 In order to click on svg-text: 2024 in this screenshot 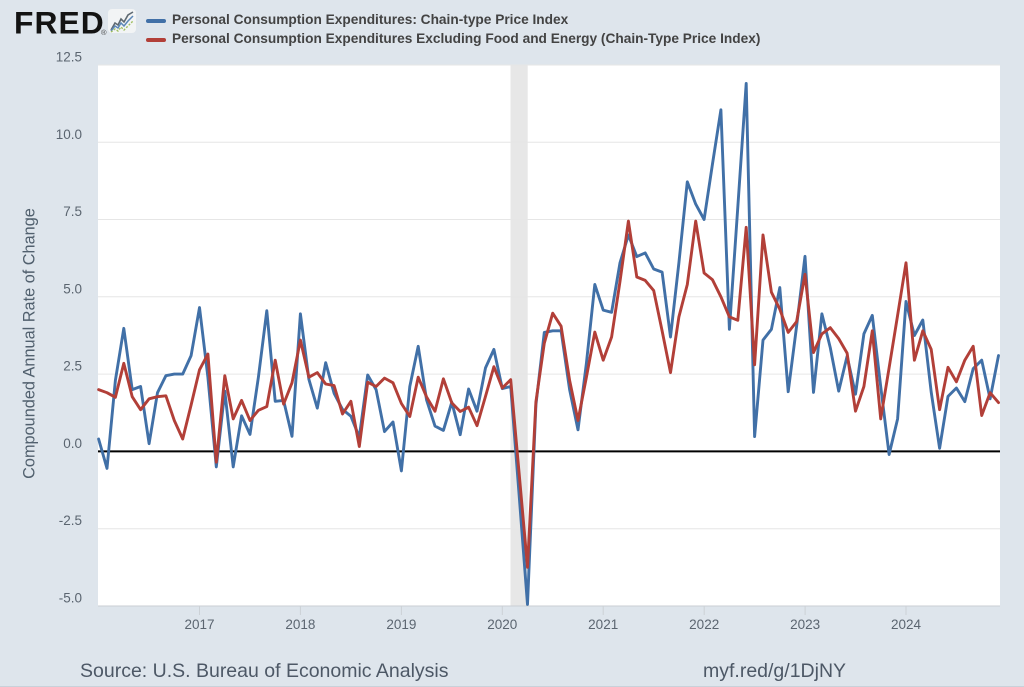, I will do `click(906, 624)`.